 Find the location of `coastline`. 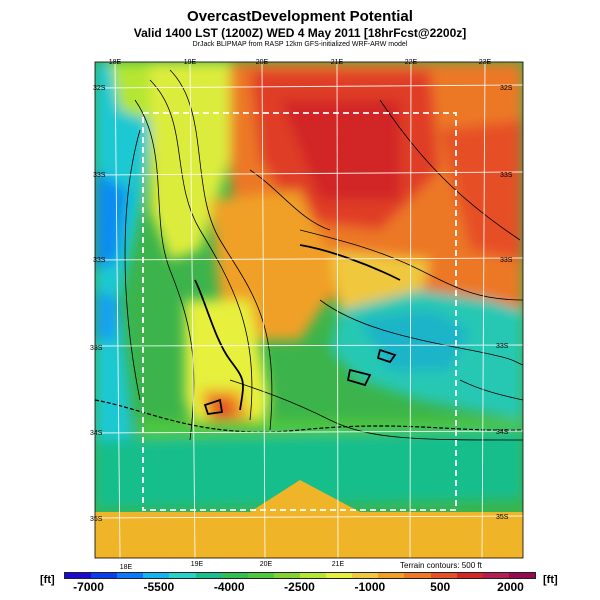

coastline is located at coordinates (309, 416).